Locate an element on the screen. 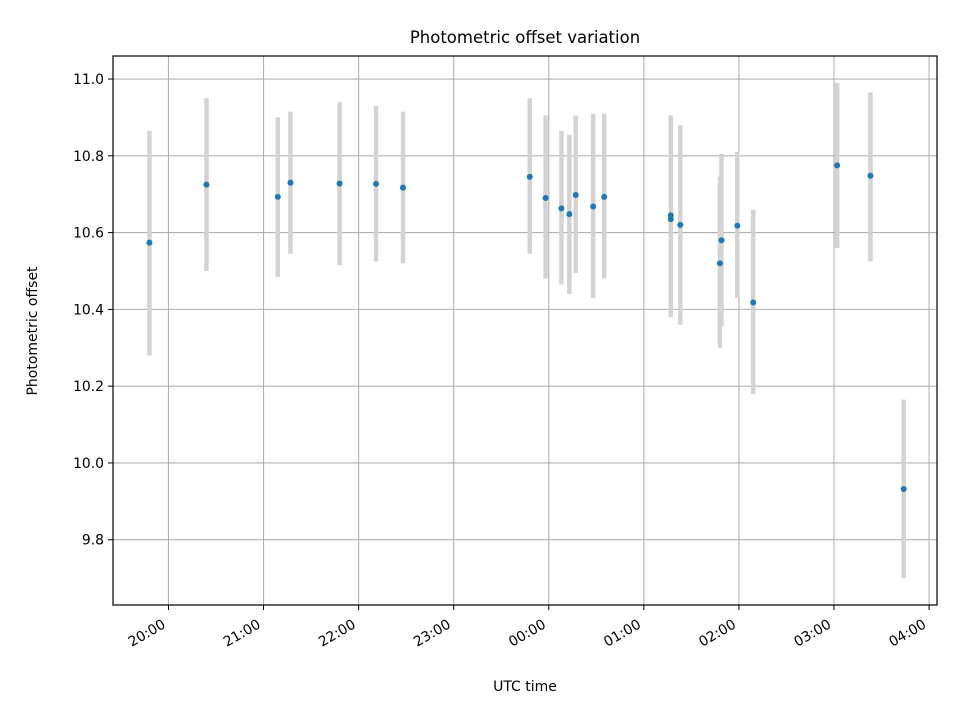 The width and height of the screenshot is (960, 720). y-tick-label: 10.6 is located at coordinates (88, 234).